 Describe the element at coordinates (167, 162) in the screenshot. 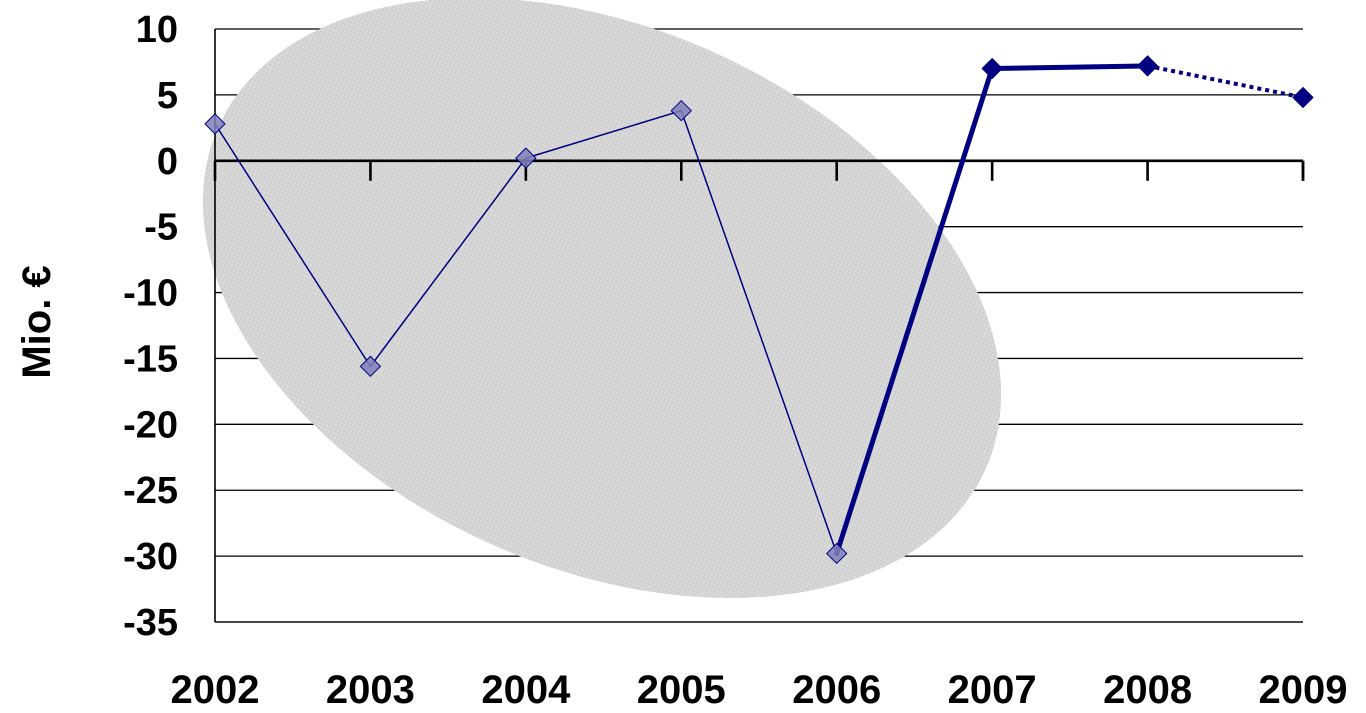

I see `y-tick-label: 0` at that location.